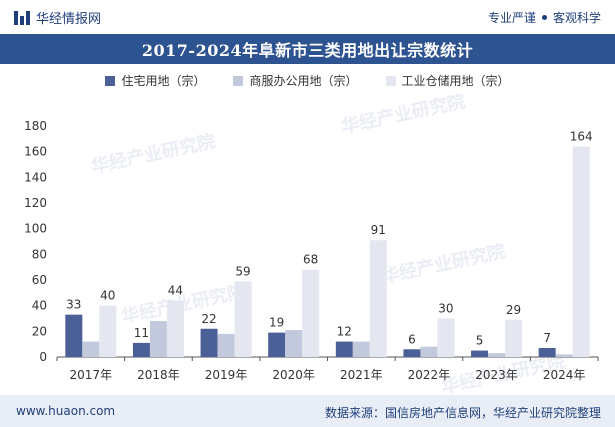 This screenshot has width=615, height=427. I want to click on x-tick-label-6: 2023年, so click(496, 375).